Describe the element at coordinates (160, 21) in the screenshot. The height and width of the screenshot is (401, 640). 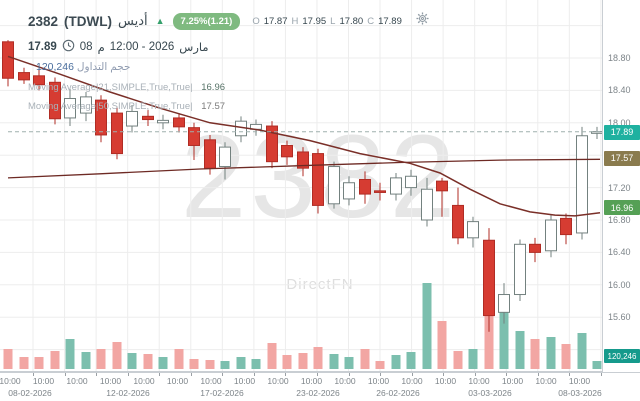
I see `up-triangle-icon: ▲` at that location.